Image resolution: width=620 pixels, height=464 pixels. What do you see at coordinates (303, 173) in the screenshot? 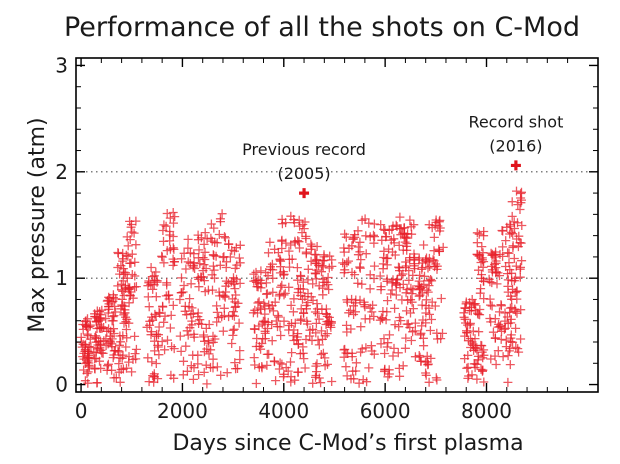
I see `record-year: (2005)` at bounding box center [303, 173].